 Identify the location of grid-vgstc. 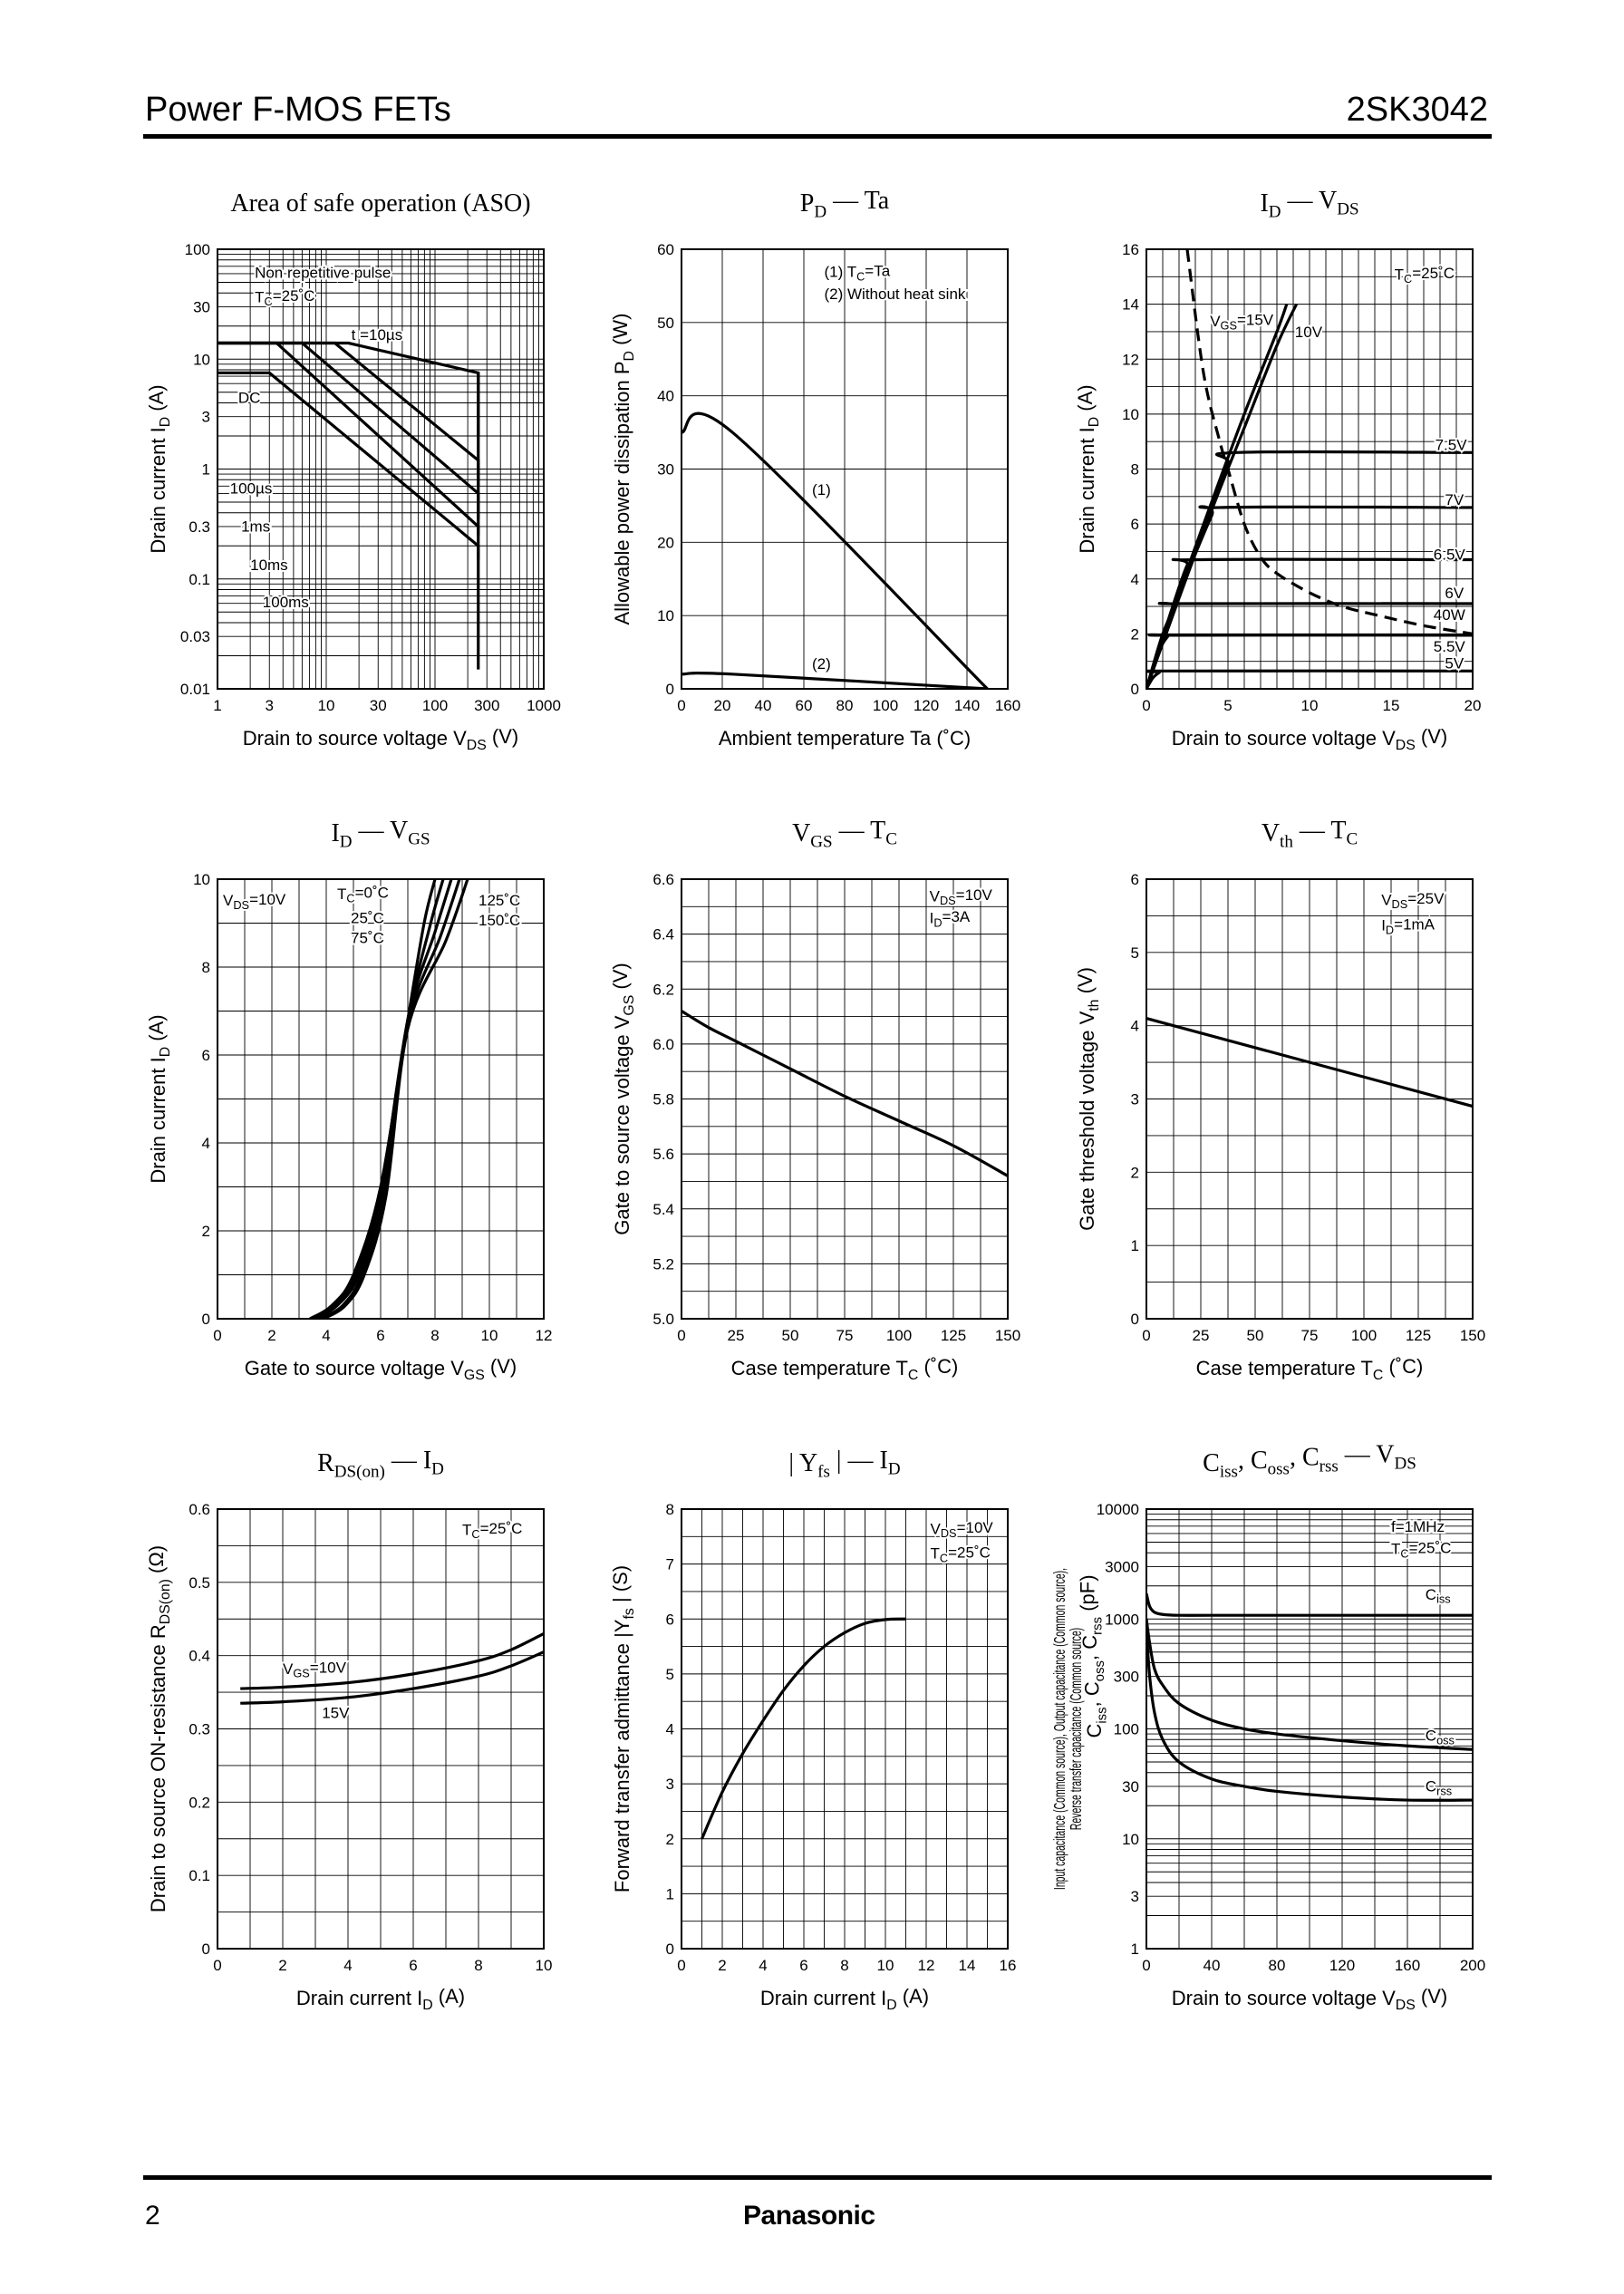
(845, 1099).